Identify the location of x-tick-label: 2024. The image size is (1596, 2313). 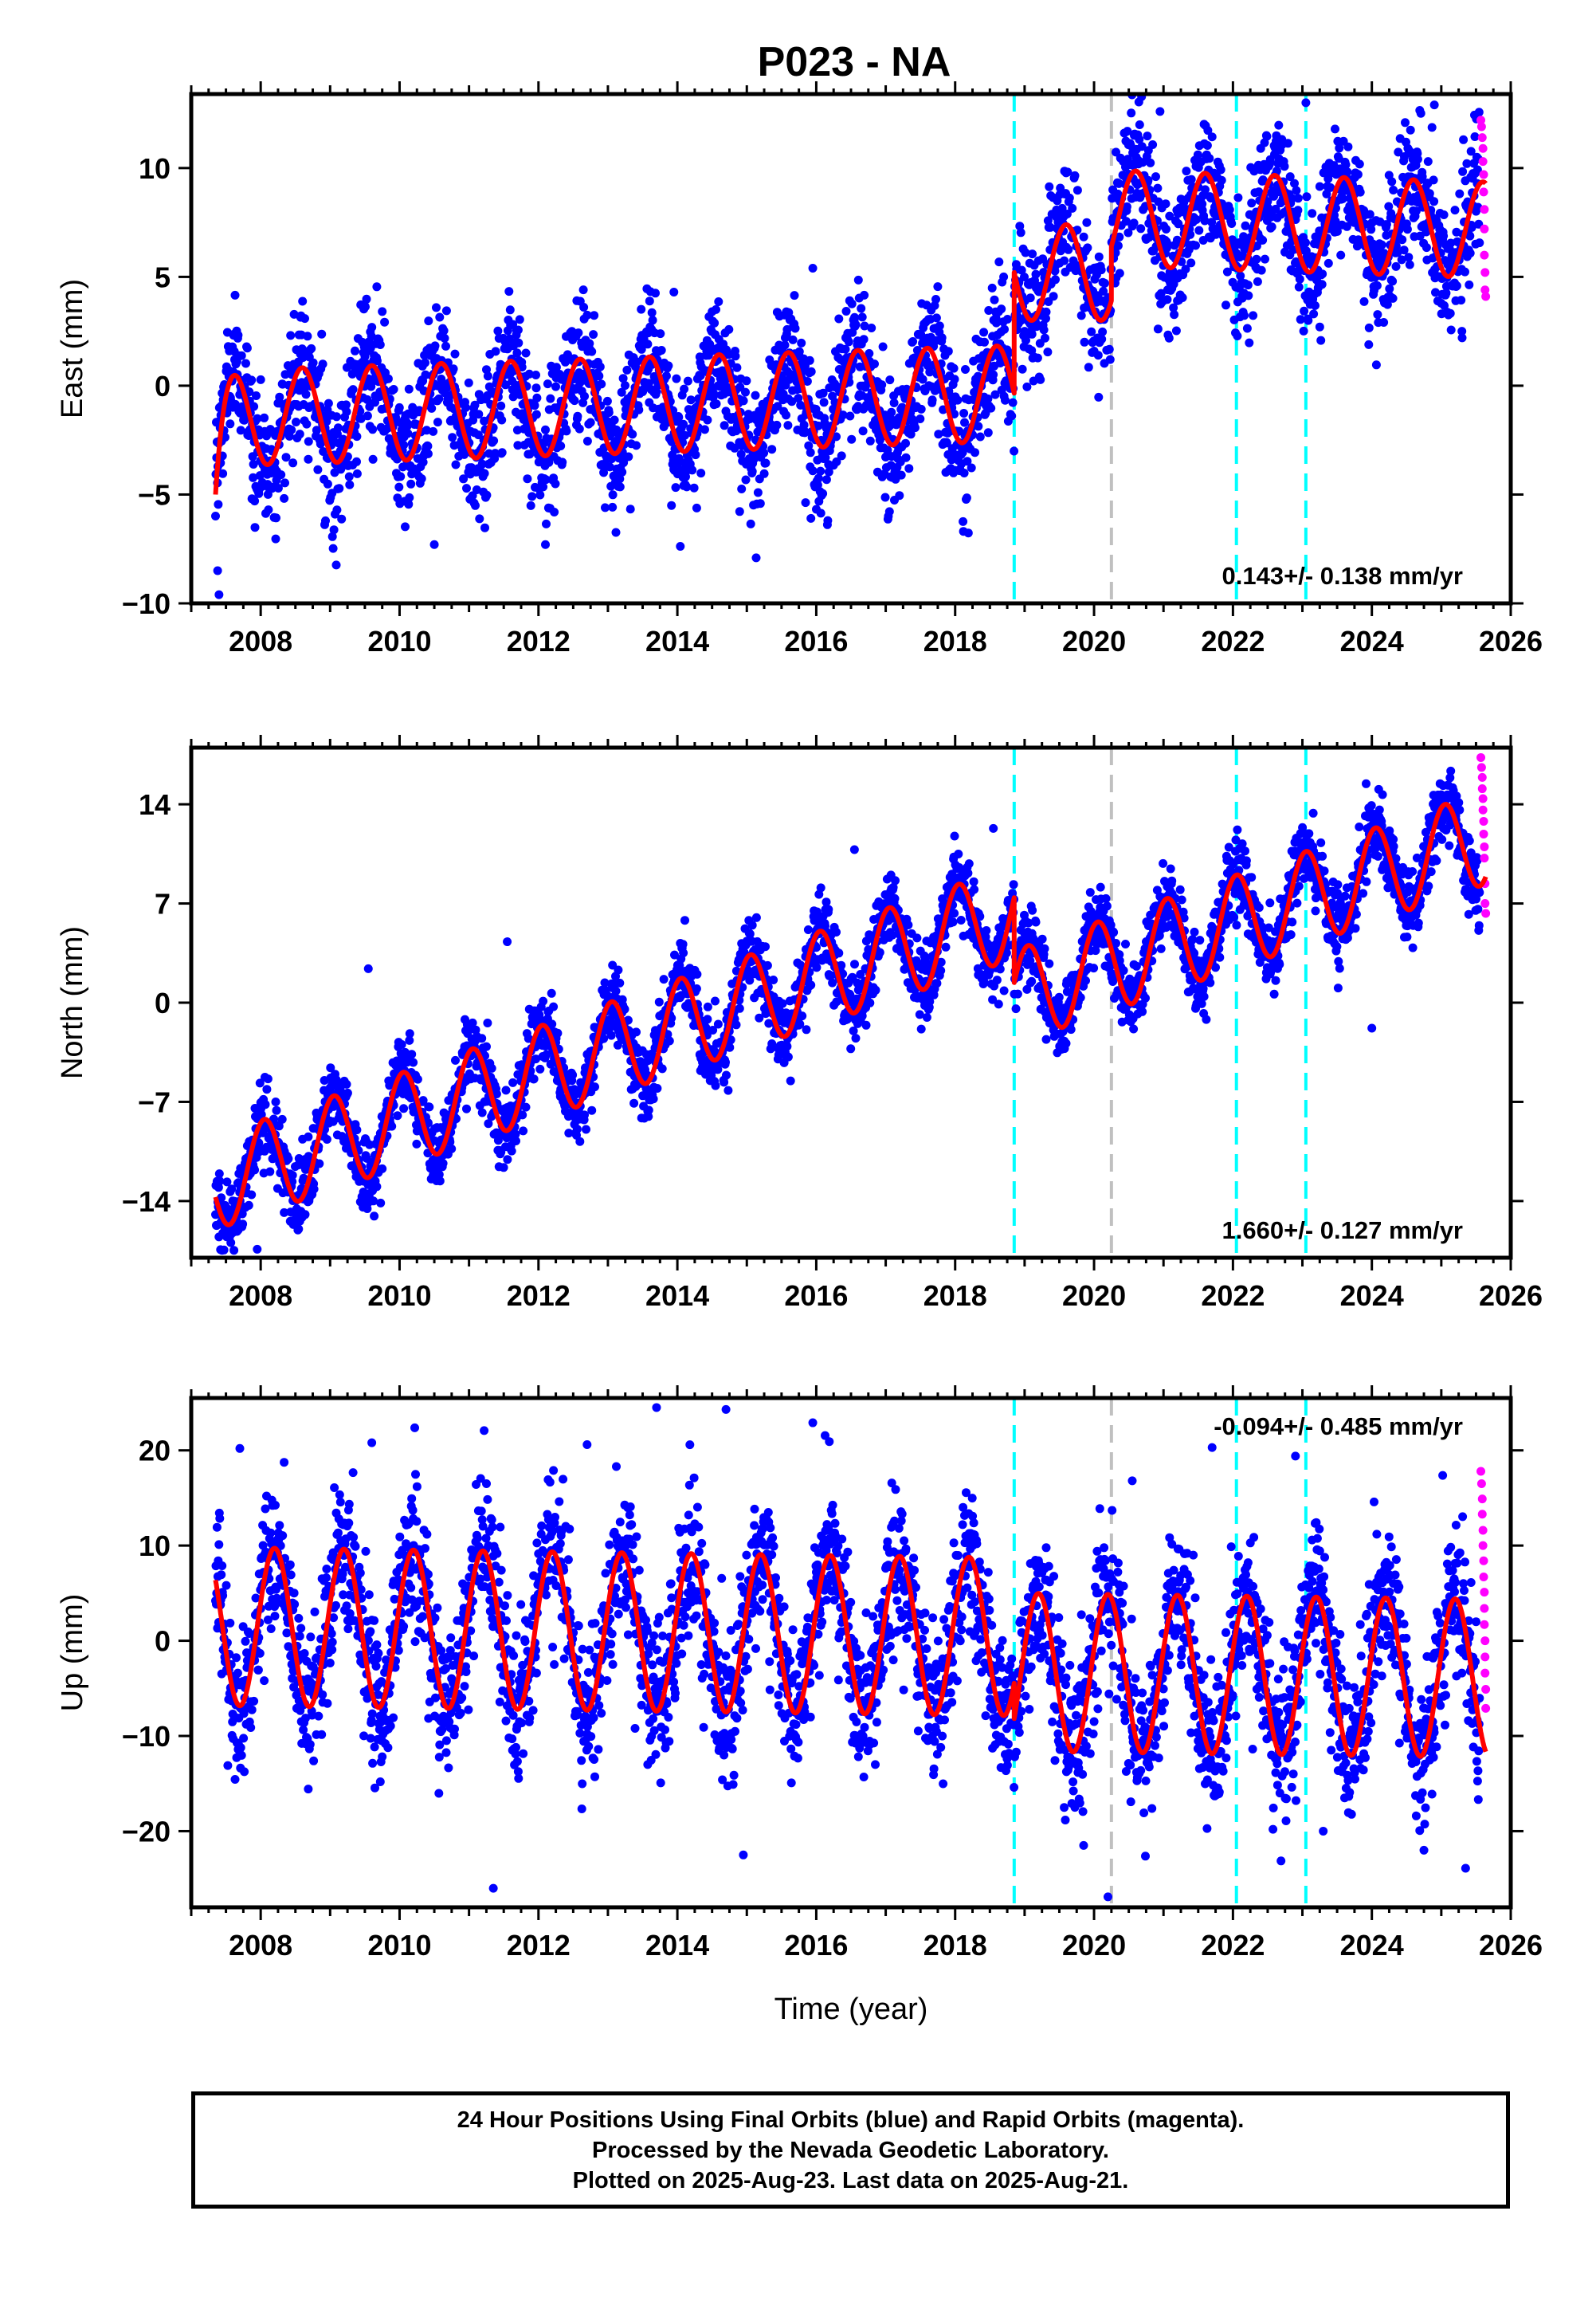
(1372, 641).